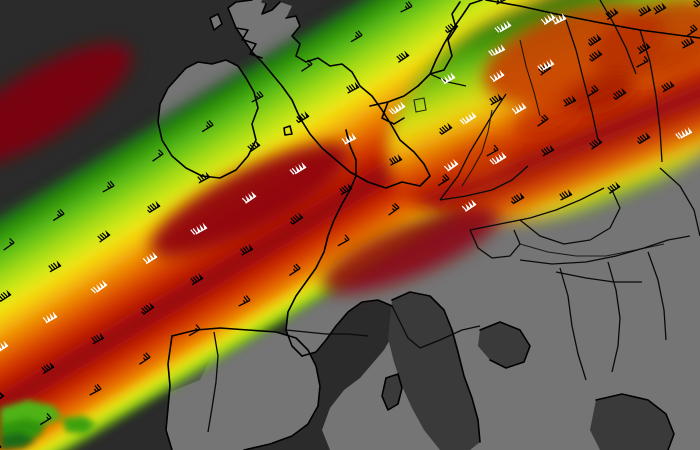 The width and height of the screenshot is (700, 450). What do you see at coordinates (169, 392) in the screenshot?
I see `coast-portugal` at bounding box center [169, 392].